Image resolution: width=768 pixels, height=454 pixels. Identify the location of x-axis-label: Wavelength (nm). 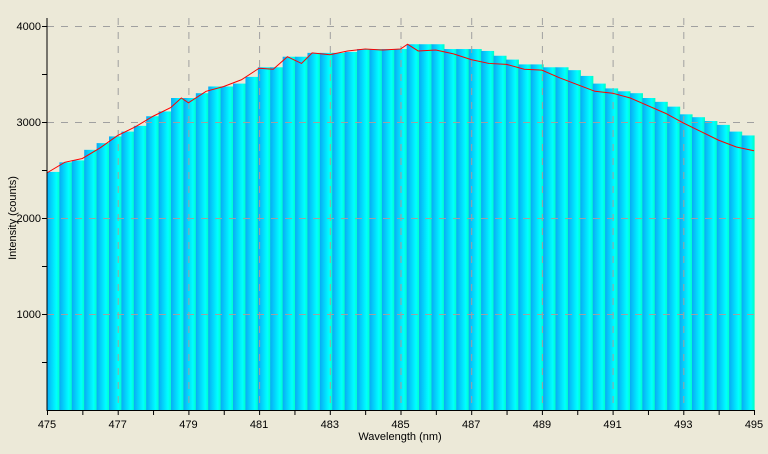
(399, 437).